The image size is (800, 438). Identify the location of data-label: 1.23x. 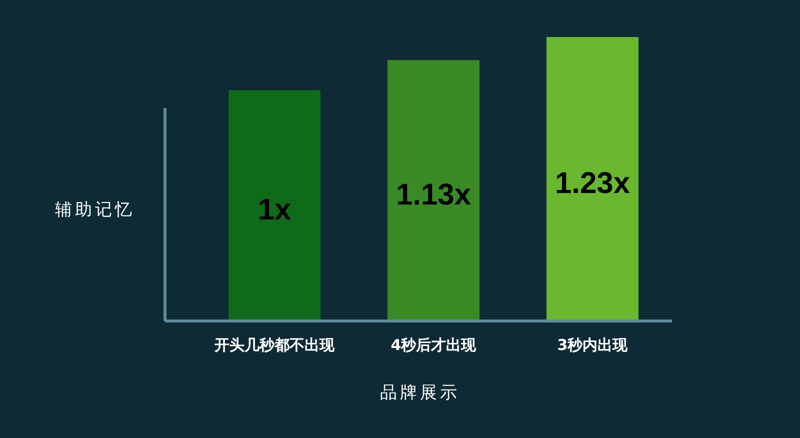
(592, 183).